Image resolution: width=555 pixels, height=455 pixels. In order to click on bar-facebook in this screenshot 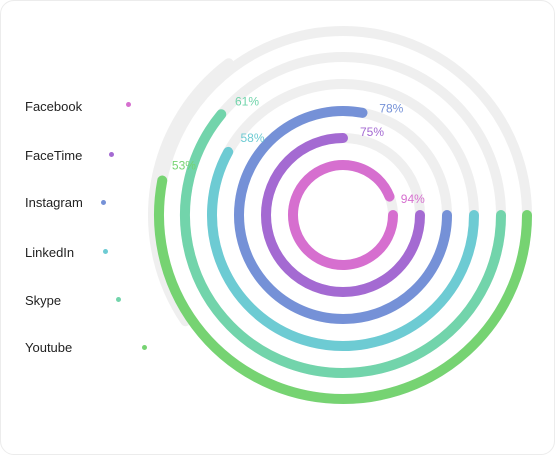, I will do `click(343, 215)`.